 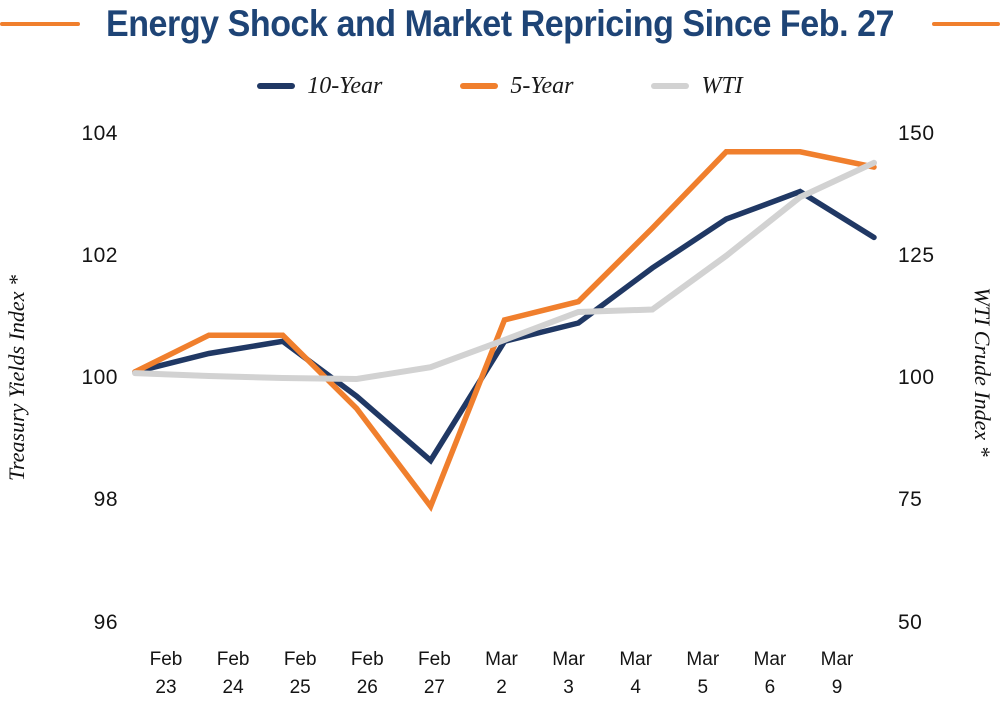 What do you see at coordinates (345, 85) in the screenshot?
I see `legend-label: 10-Year` at bounding box center [345, 85].